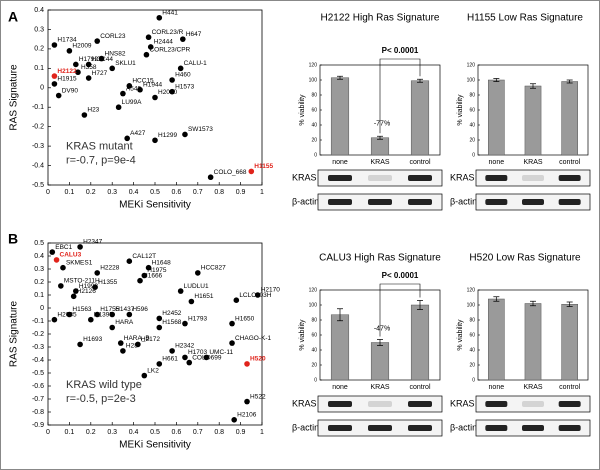 This screenshot has height=470, width=600. What do you see at coordinates (204, 296) in the screenshot?
I see `point-label: H1651` at bounding box center [204, 296].